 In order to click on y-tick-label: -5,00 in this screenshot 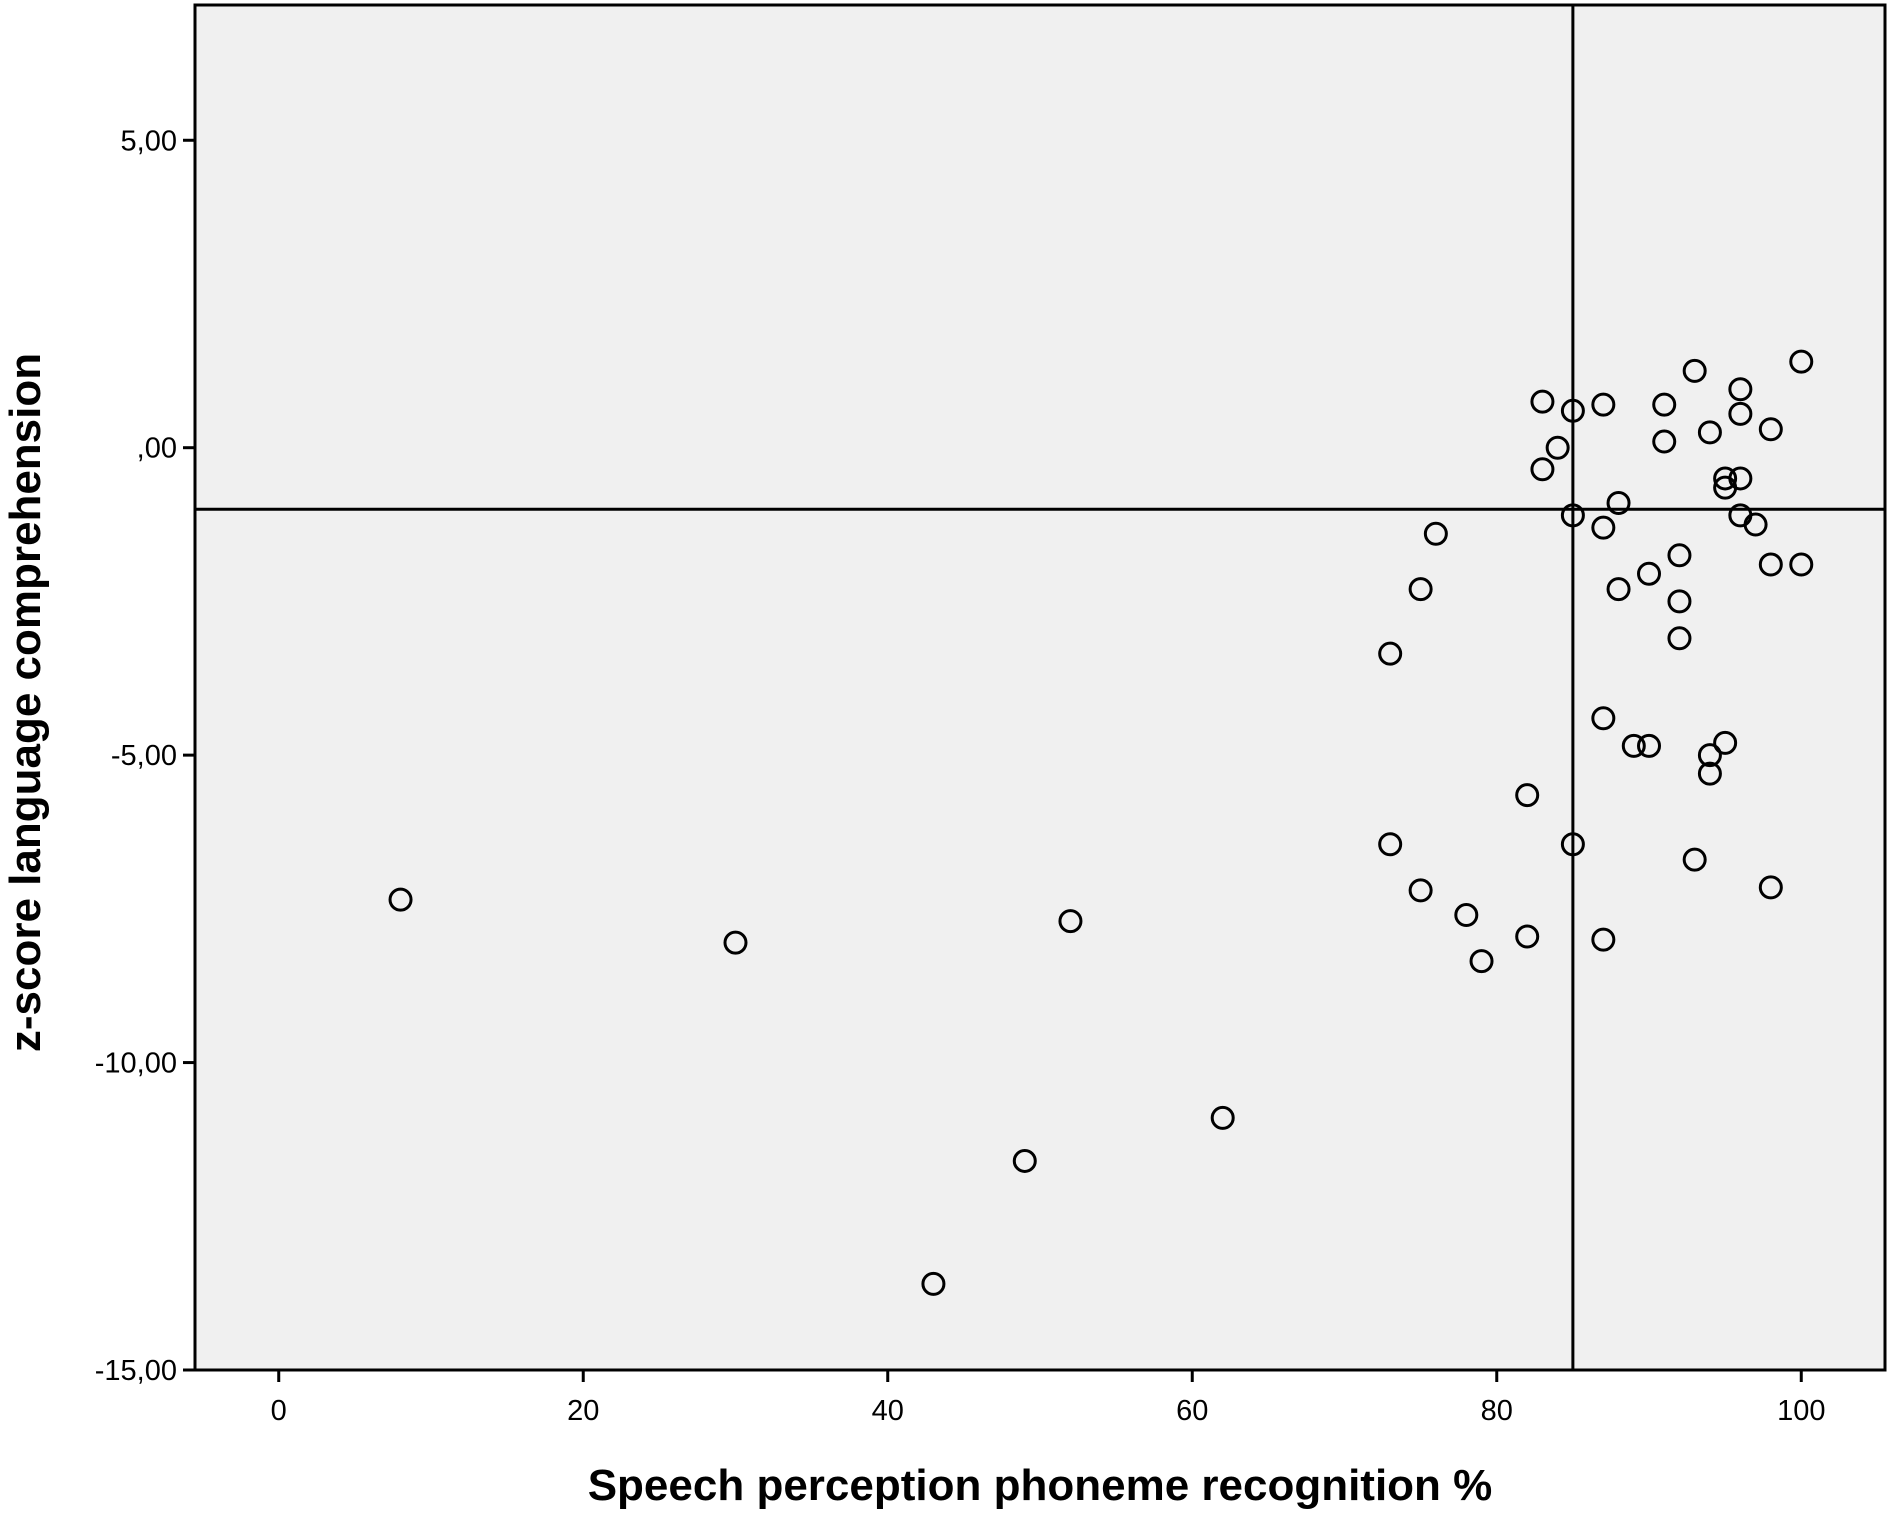, I will do `click(144, 756)`.